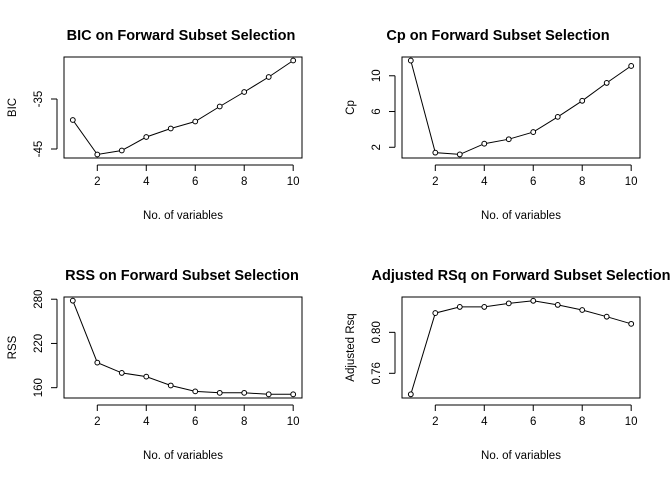 This screenshot has height=480, width=672. I want to click on y-tick-label-cp: 2, so click(377, 147).